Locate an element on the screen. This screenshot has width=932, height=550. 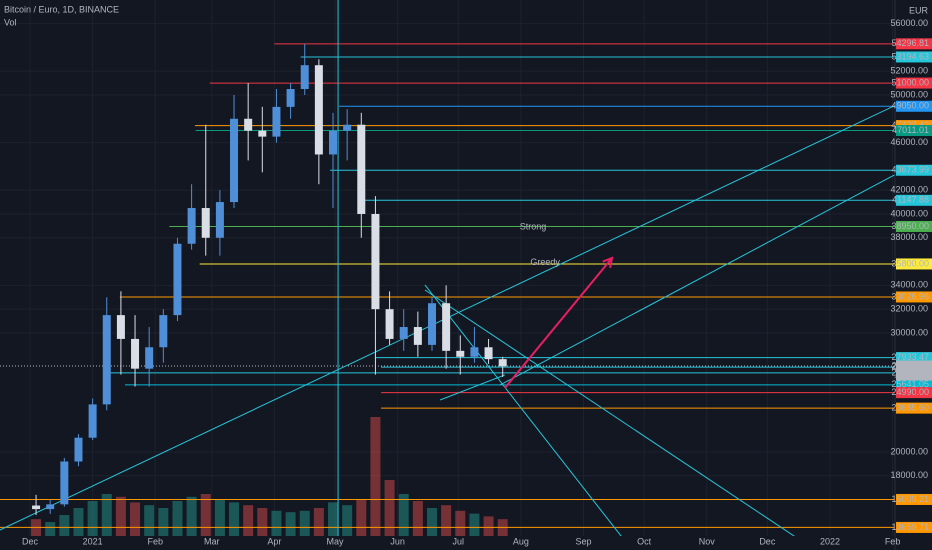
annotation: Strong is located at coordinates (533, 226).